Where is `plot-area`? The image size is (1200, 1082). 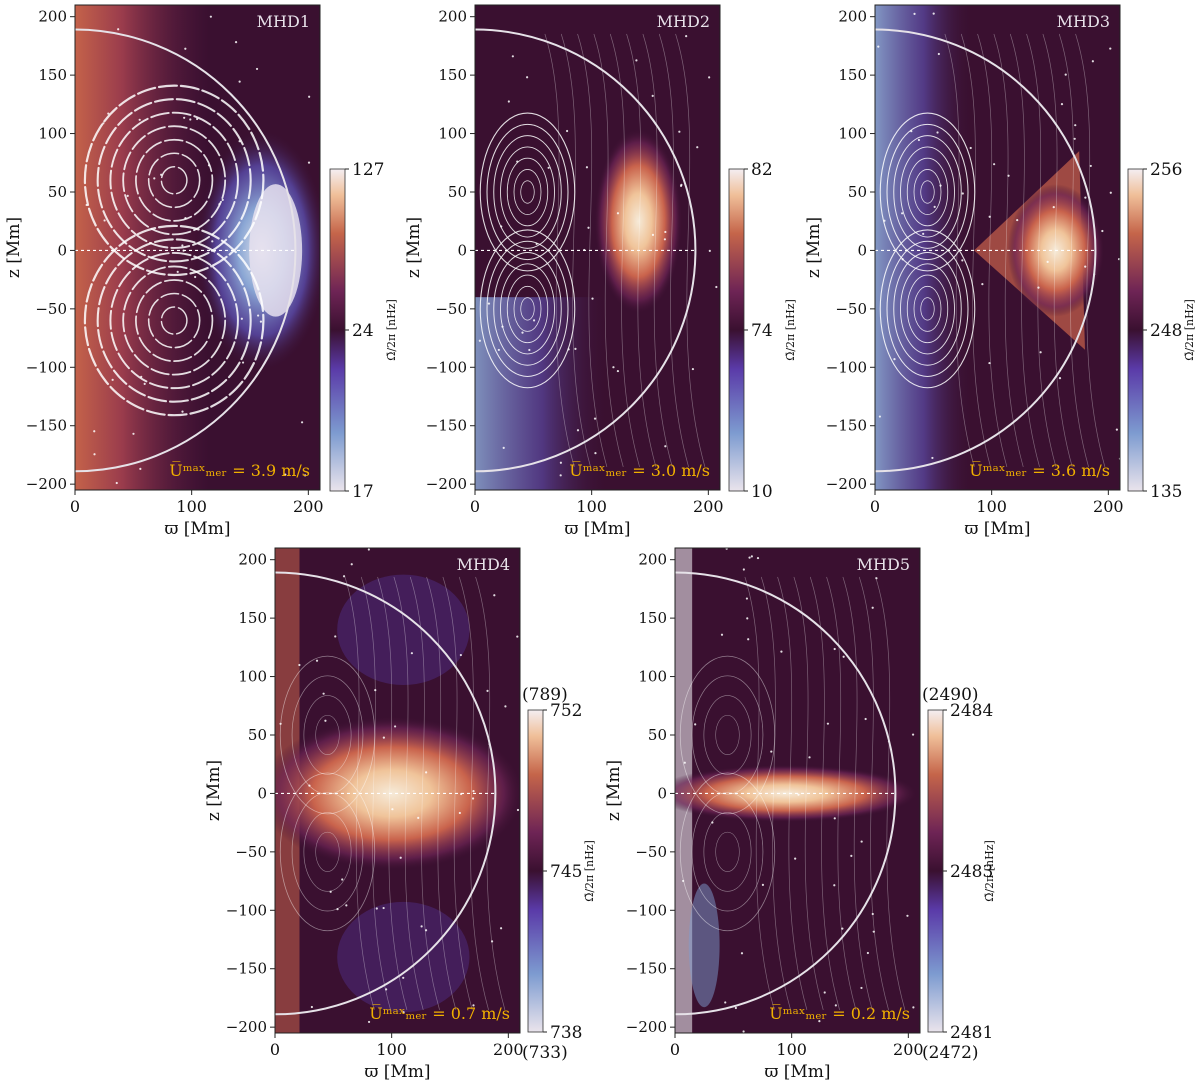
plot-area is located at coordinates (397, 790).